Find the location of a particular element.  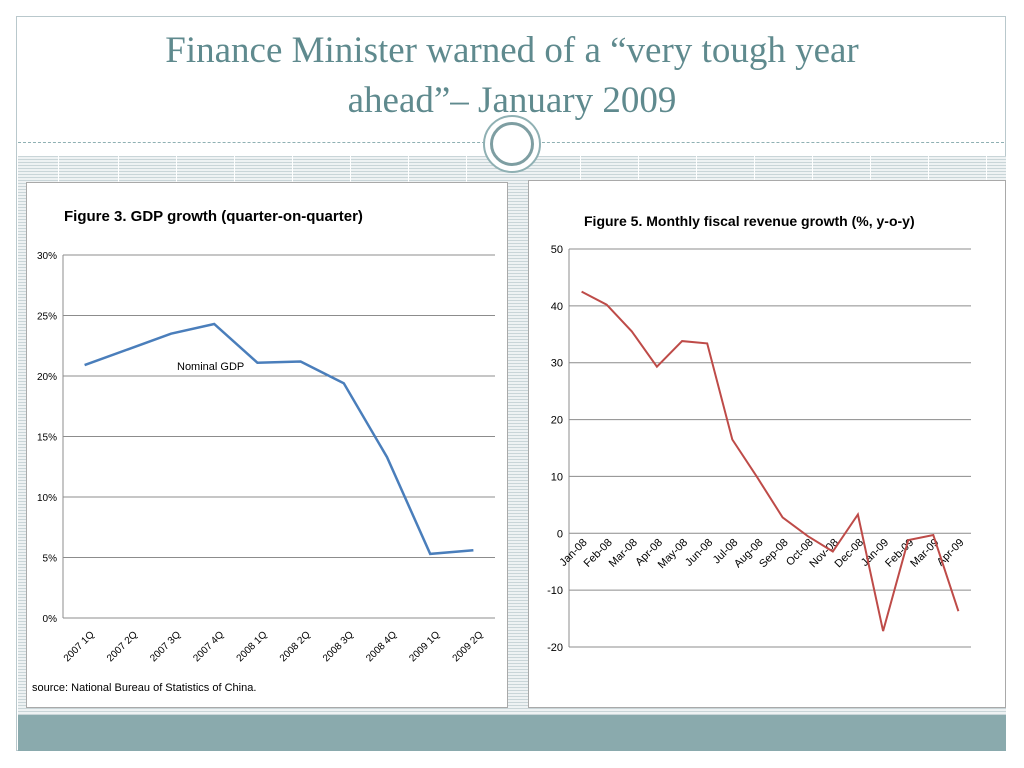

gdp-ytick-label: 5% is located at coordinates (50, 559).